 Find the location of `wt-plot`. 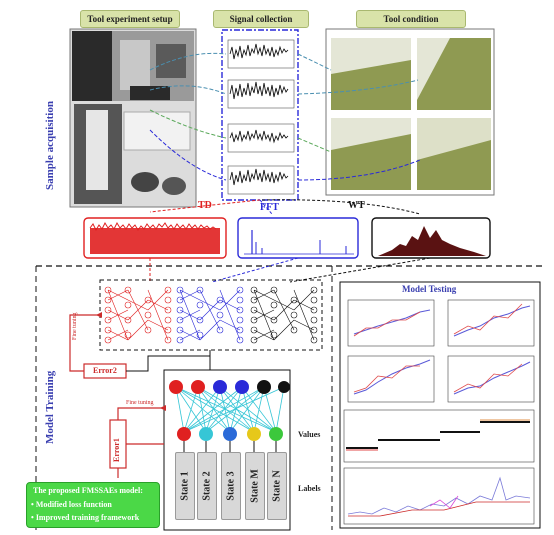

wt-plot is located at coordinates (431, 238).